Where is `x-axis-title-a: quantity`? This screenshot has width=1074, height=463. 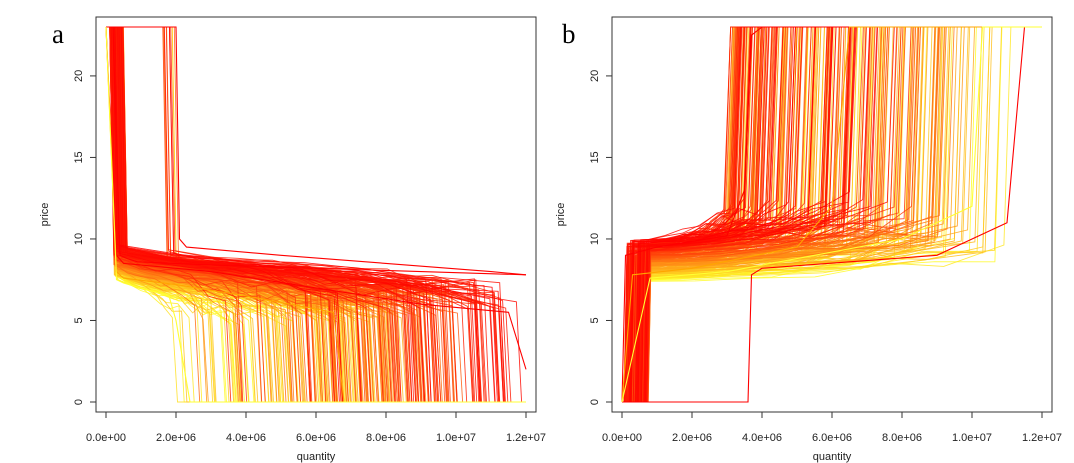
x-axis-title-a: quantity is located at coordinates (316, 457).